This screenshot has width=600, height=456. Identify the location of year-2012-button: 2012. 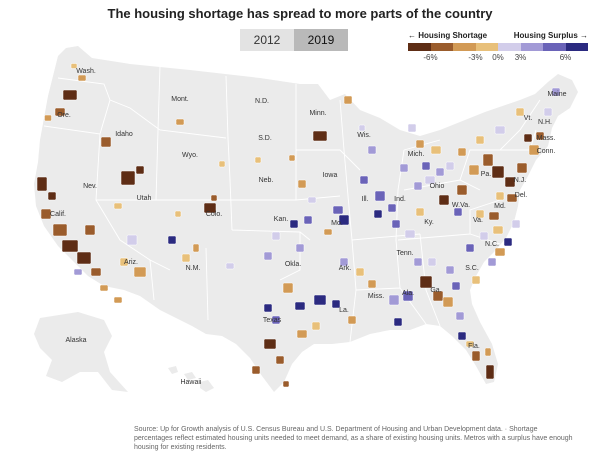
(267, 40).